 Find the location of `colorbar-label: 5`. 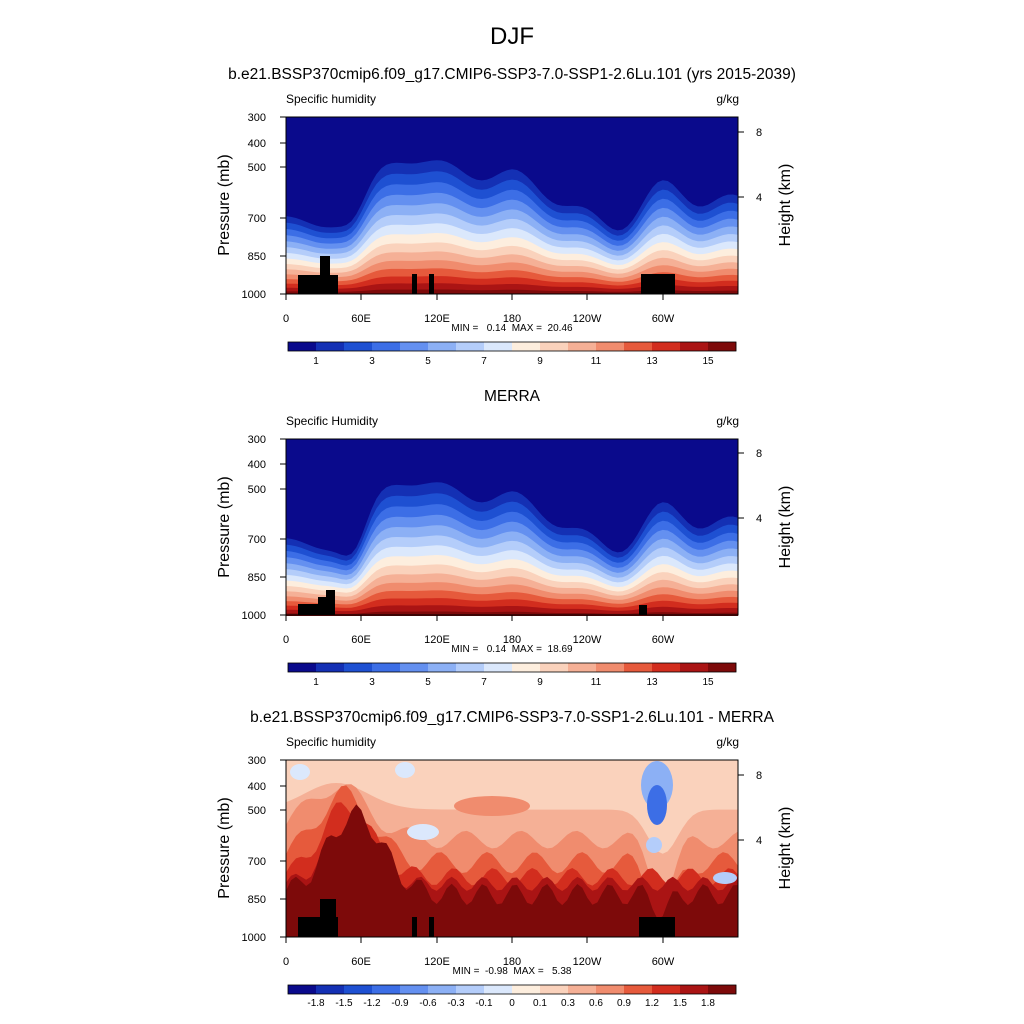

colorbar-label: 5 is located at coordinates (428, 361).